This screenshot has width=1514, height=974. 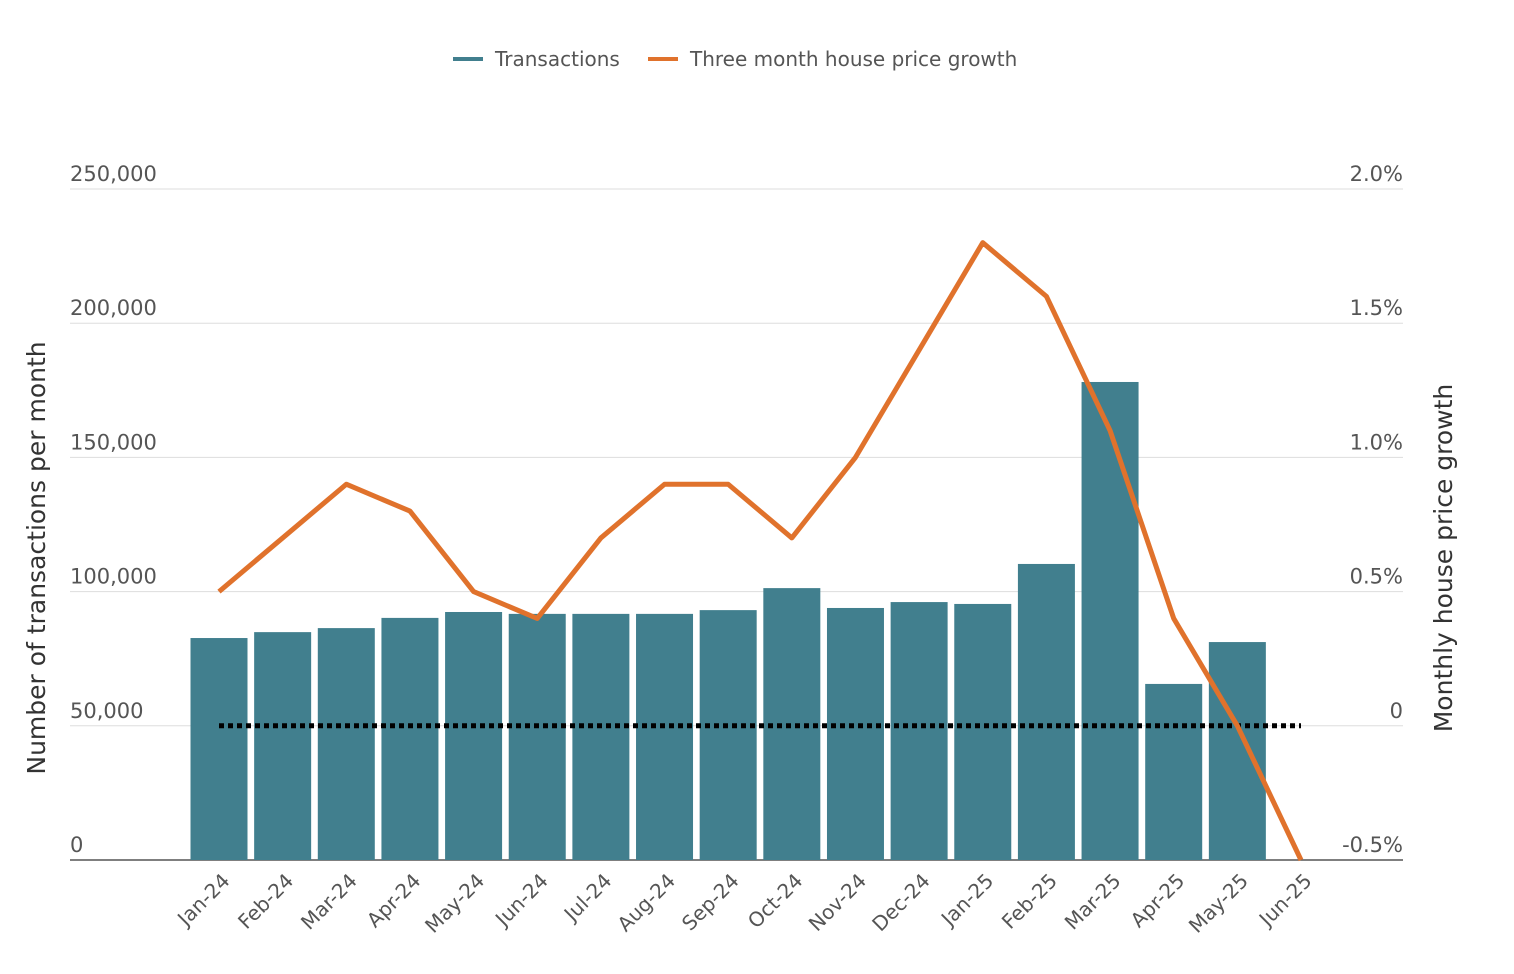 I want to click on y2-tick-label: 0, so click(x=1396, y=711).